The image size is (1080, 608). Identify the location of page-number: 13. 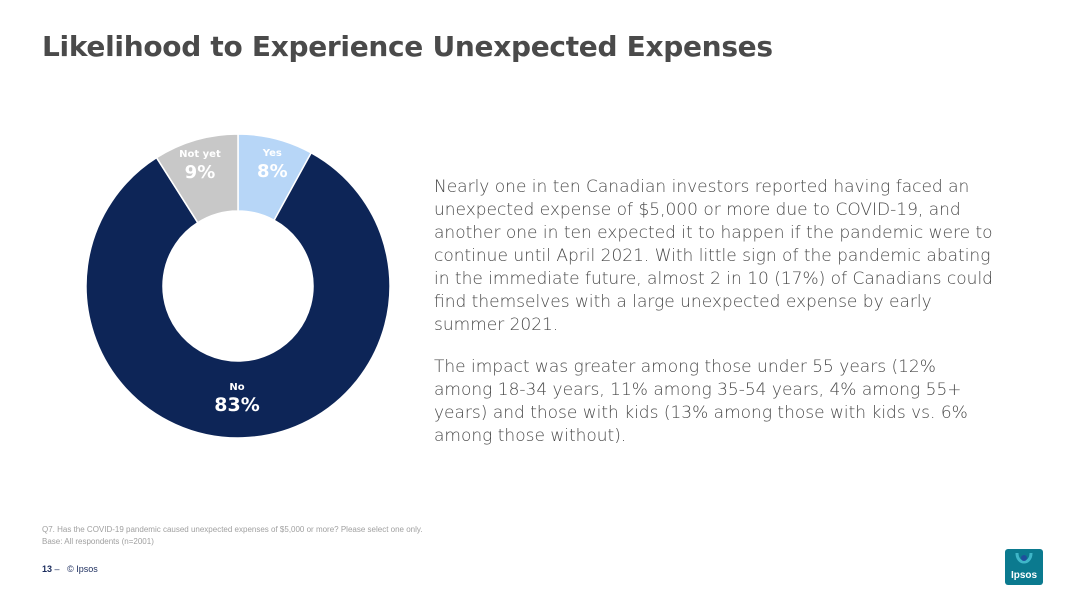
(47, 569).